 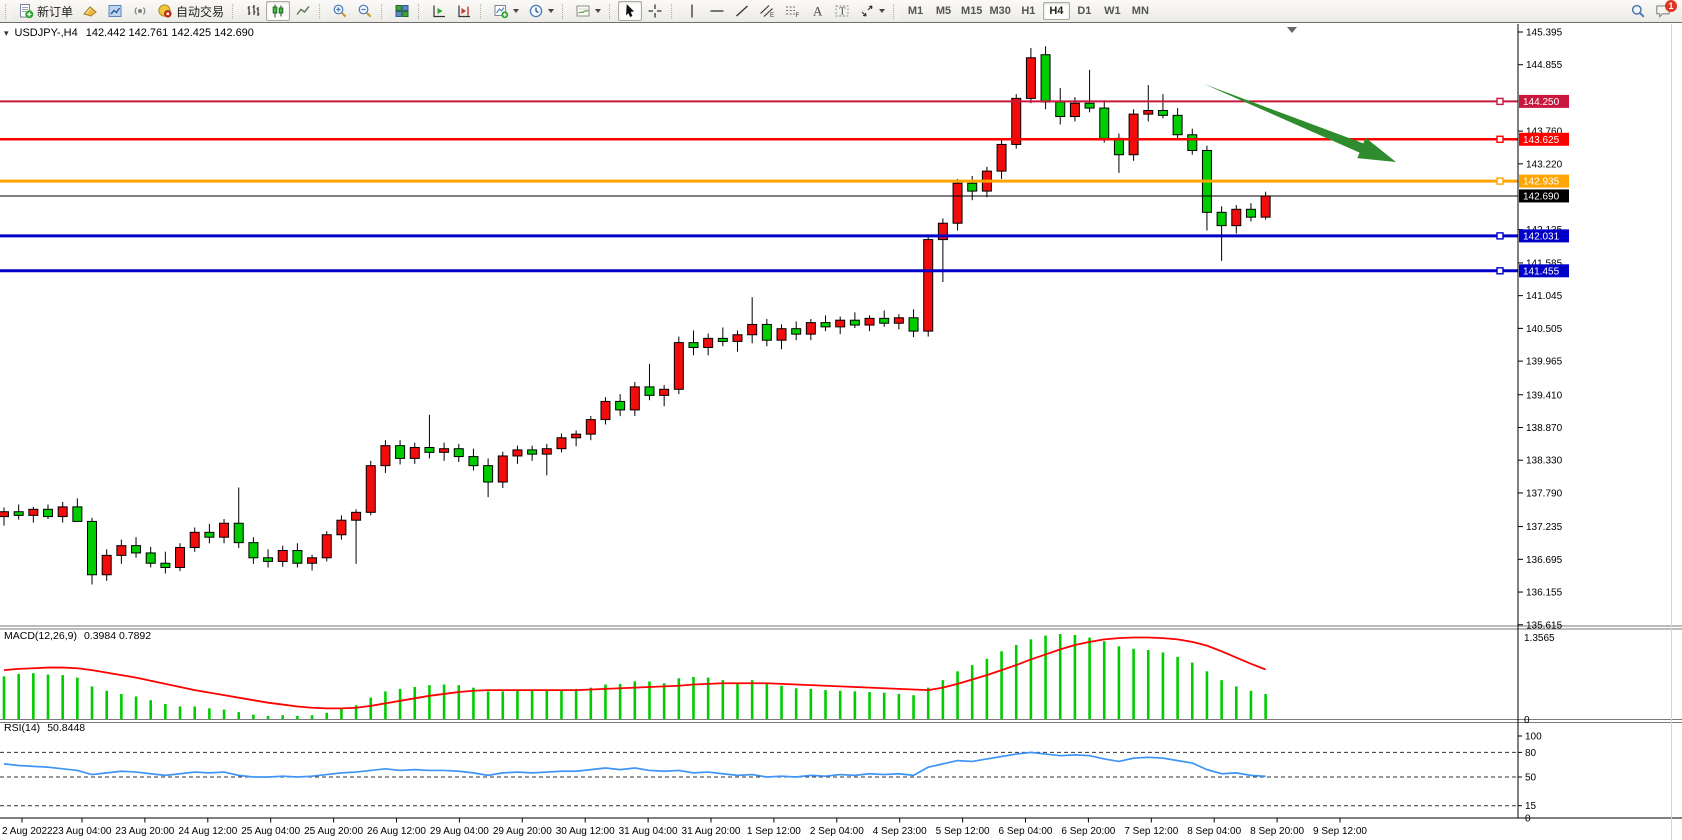 I want to click on svg-text: T, so click(x=842, y=12).